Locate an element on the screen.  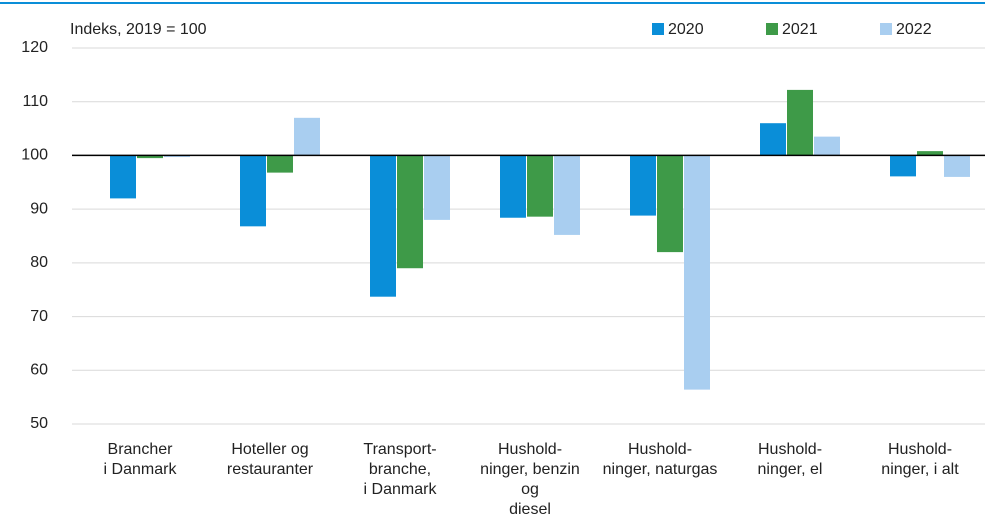
x-tick-label: Hushold-ninger, el is located at coordinates (790, 459).